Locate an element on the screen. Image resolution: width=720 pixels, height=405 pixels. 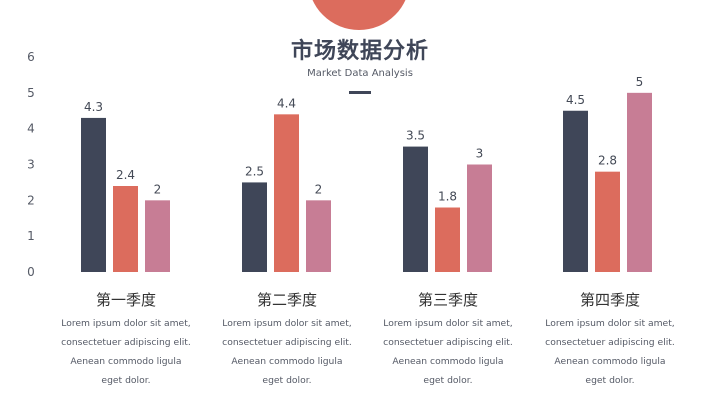
bar-q3-s3 is located at coordinates (479, 218).